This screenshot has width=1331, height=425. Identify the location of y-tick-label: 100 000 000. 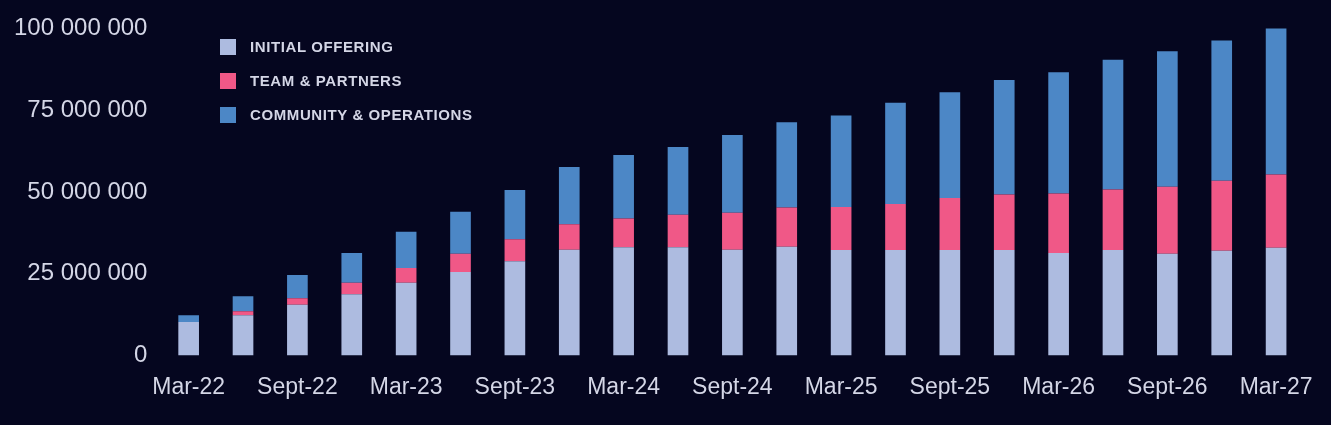
(81, 27).